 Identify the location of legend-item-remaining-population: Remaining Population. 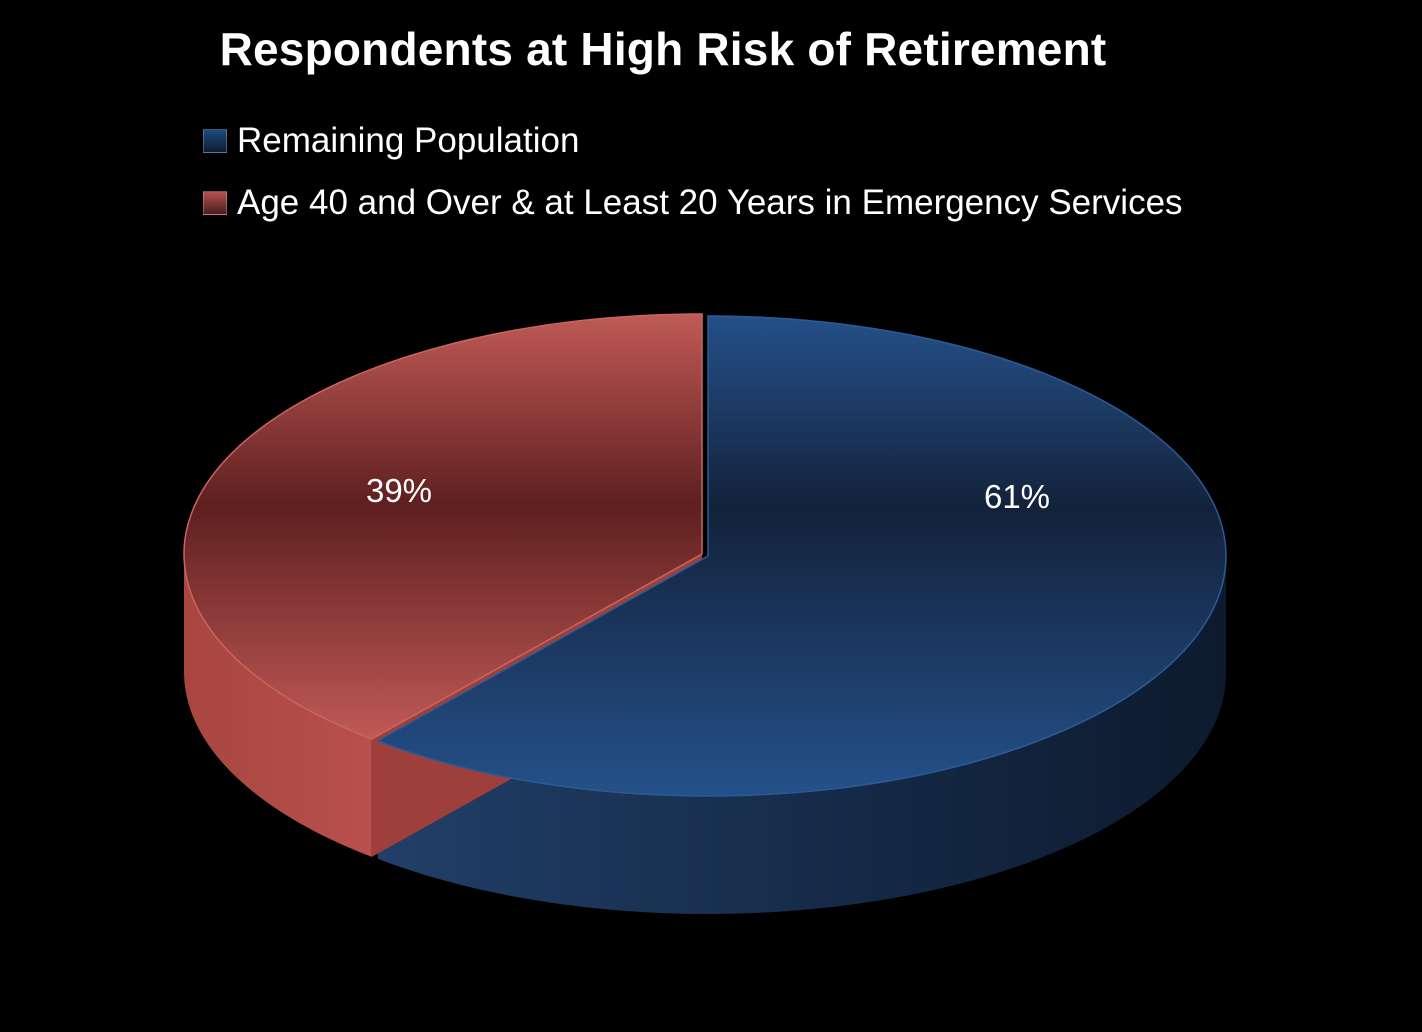
(693, 141).